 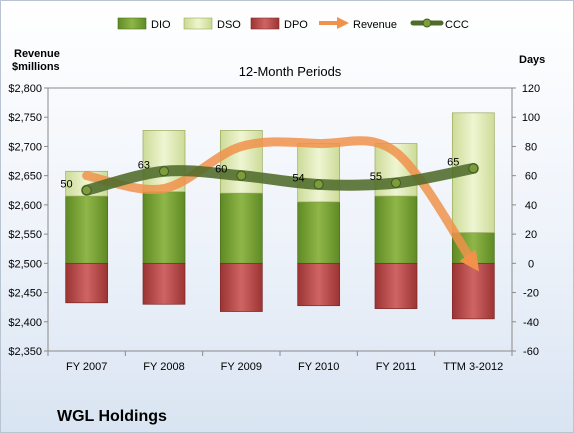 What do you see at coordinates (531, 294) in the screenshot?
I see `right-tick-label: -20` at bounding box center [531, 294].